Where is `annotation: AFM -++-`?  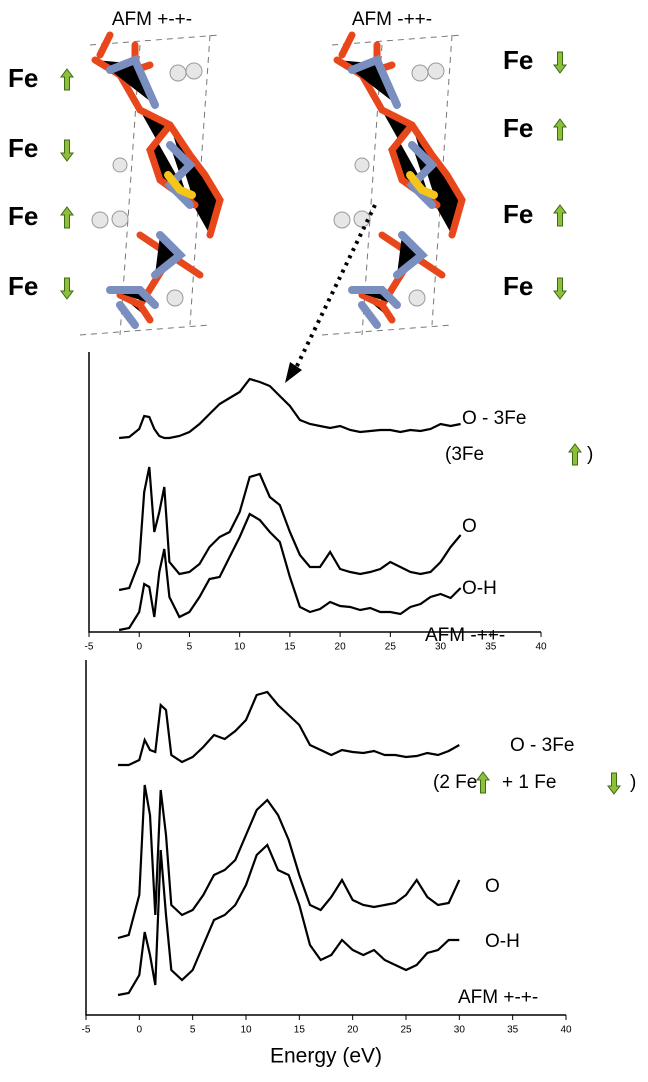 annotation: AFM -++- is located at coordinates (465, 635).